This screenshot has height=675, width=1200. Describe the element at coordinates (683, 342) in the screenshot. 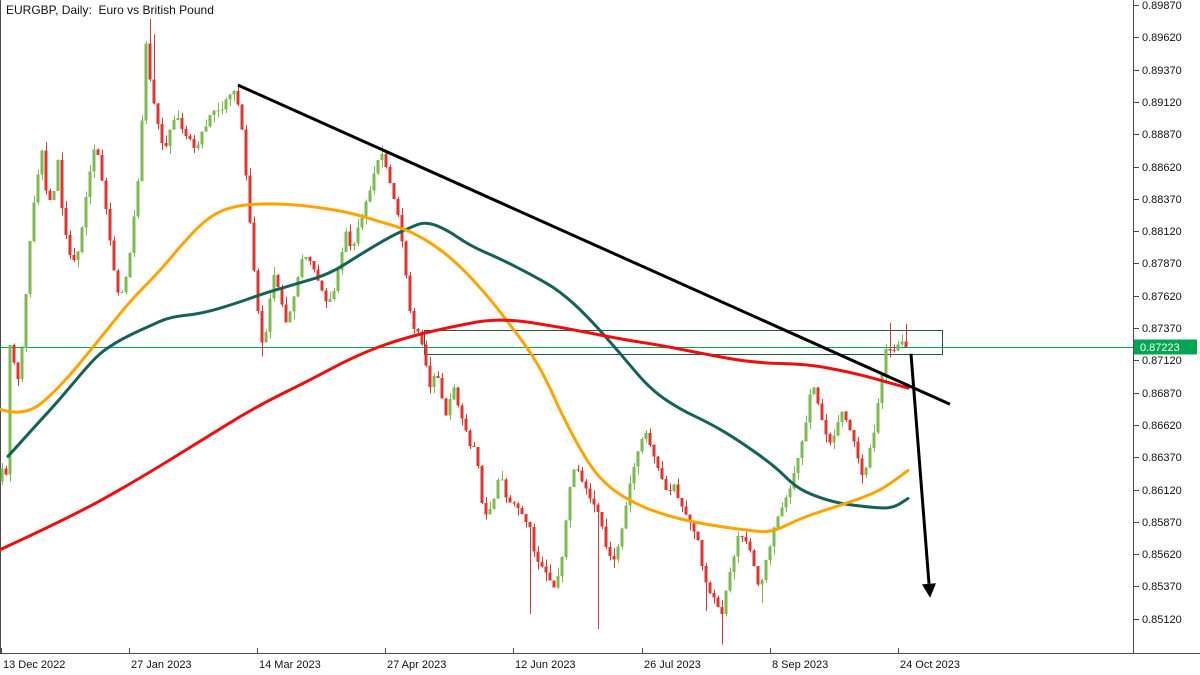

I see `rectangle-object` at that location.